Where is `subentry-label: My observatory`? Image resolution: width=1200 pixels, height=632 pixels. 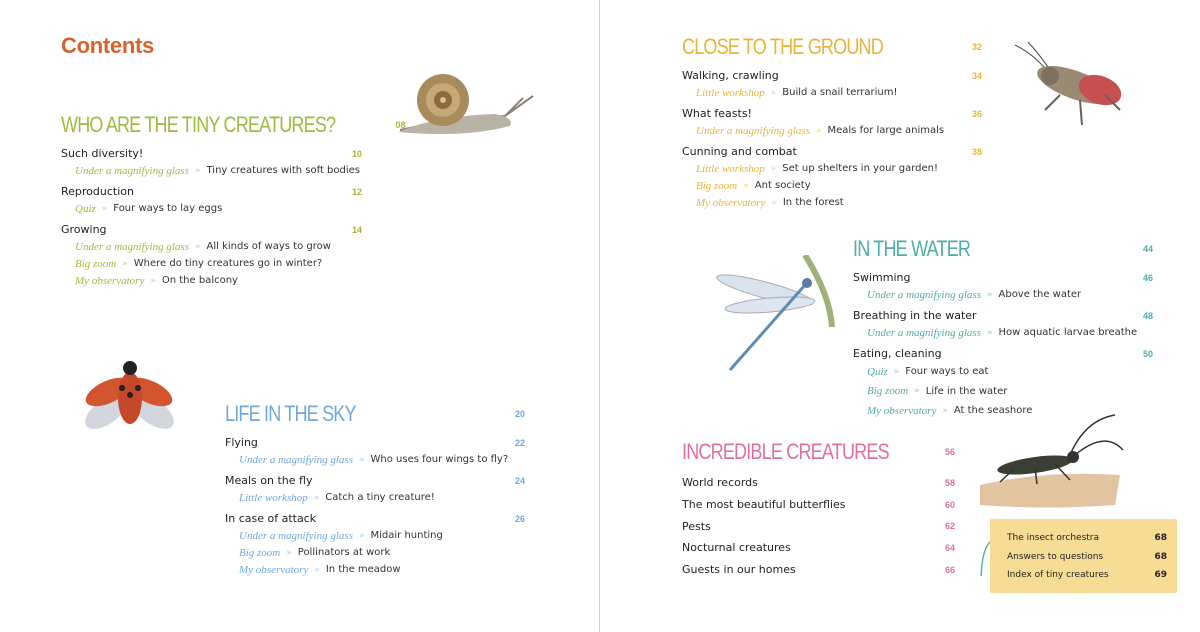
subentry-label: My observatory is located at coordinates (731, 202).